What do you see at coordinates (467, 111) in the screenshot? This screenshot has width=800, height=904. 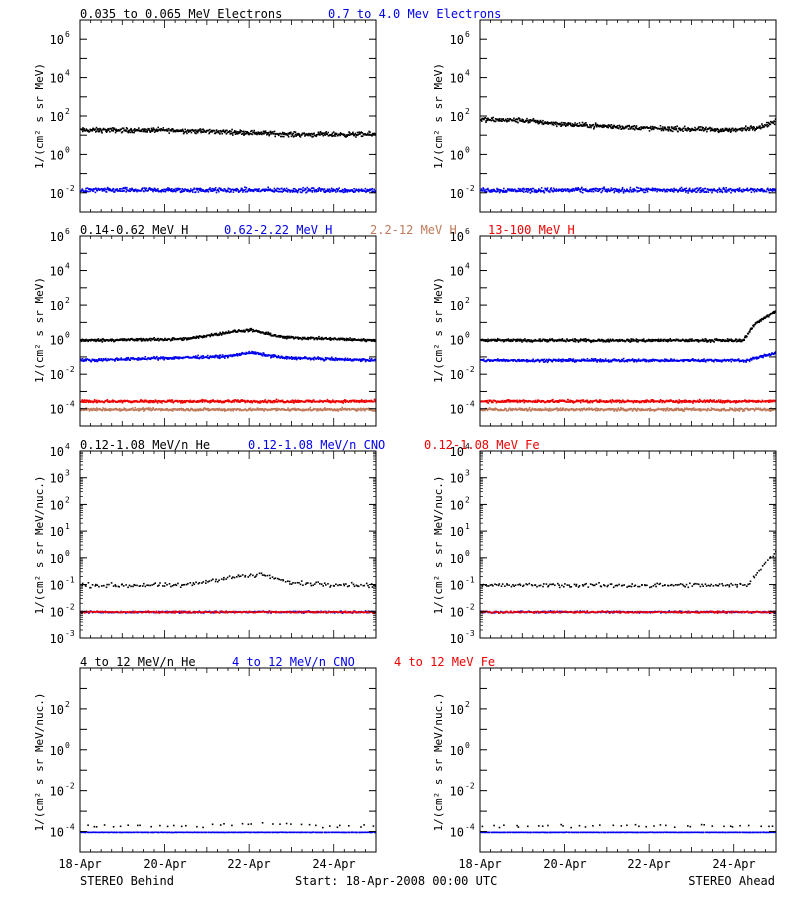 I see `y-tick-exponent: 2` at bounding box center [467, 111].